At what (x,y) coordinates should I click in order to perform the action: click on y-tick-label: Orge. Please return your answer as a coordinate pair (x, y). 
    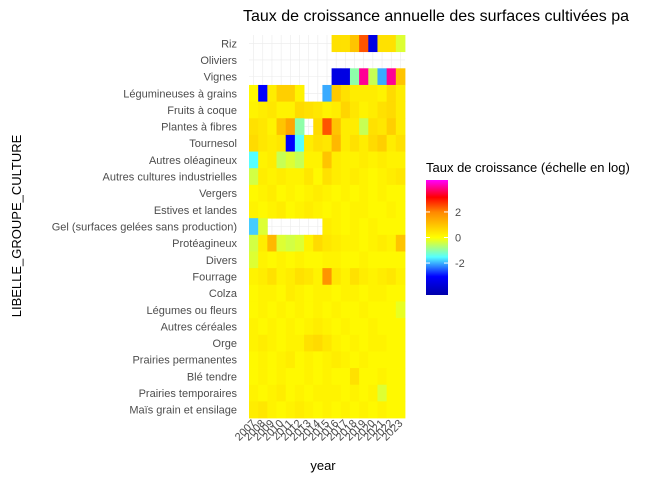
    Looking at the image, I should click on (225, 344).